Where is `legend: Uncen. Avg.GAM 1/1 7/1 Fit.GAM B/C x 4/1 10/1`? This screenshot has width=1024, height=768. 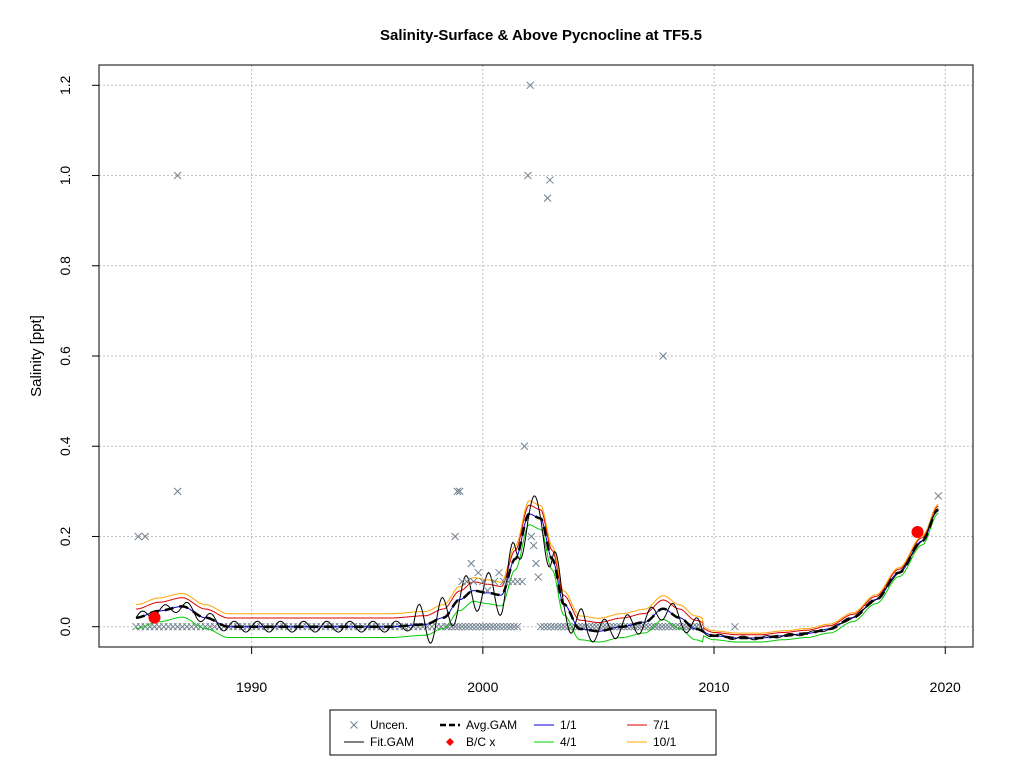
legend: Uncen. Avg.GAM 1/1 7/1 Fit.GAM B/C x 4/1 10/1 is located at coordinates (523, 732).